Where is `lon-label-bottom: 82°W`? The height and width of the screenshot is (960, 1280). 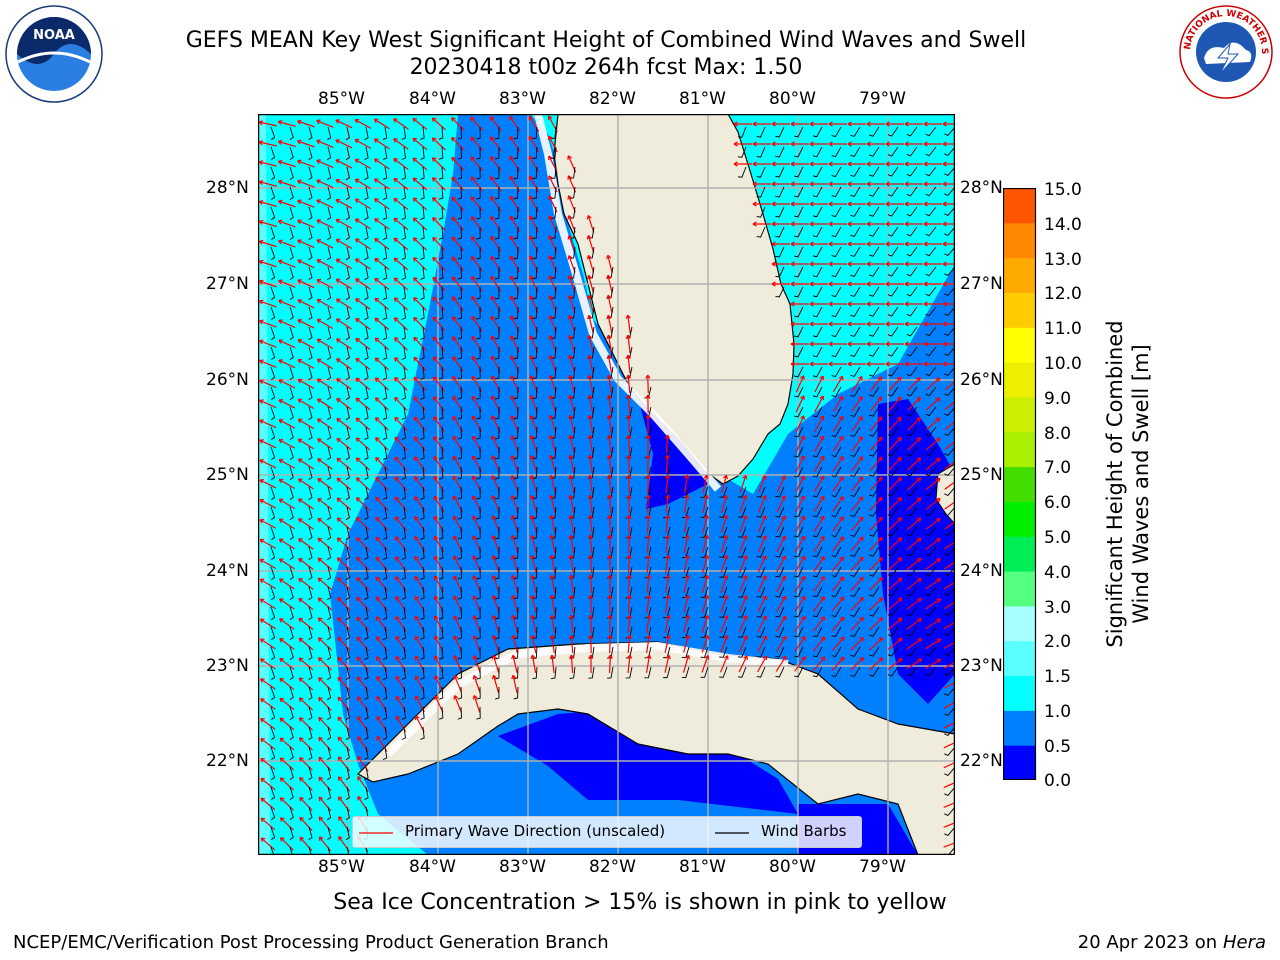
lon-label-bottom: 82°W is located at coordinates (612, 867).